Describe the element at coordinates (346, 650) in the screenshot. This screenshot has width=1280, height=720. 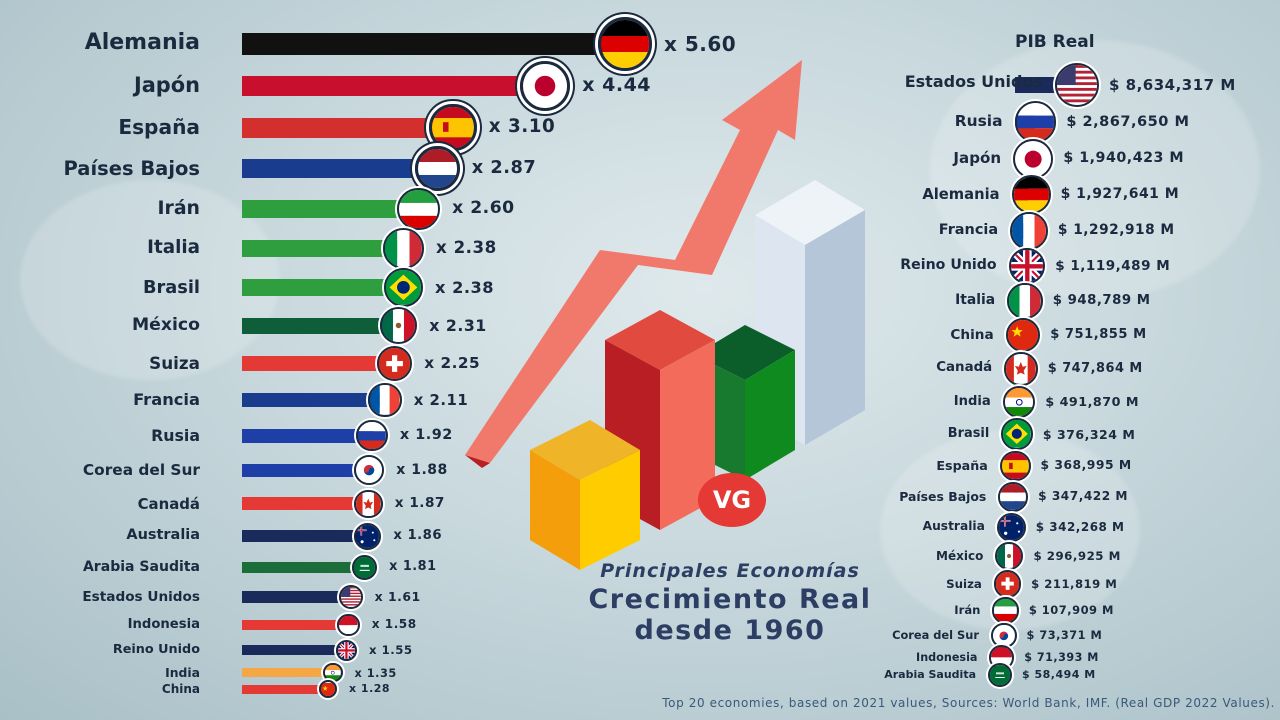
I see `uk-flag-icon` at that location.